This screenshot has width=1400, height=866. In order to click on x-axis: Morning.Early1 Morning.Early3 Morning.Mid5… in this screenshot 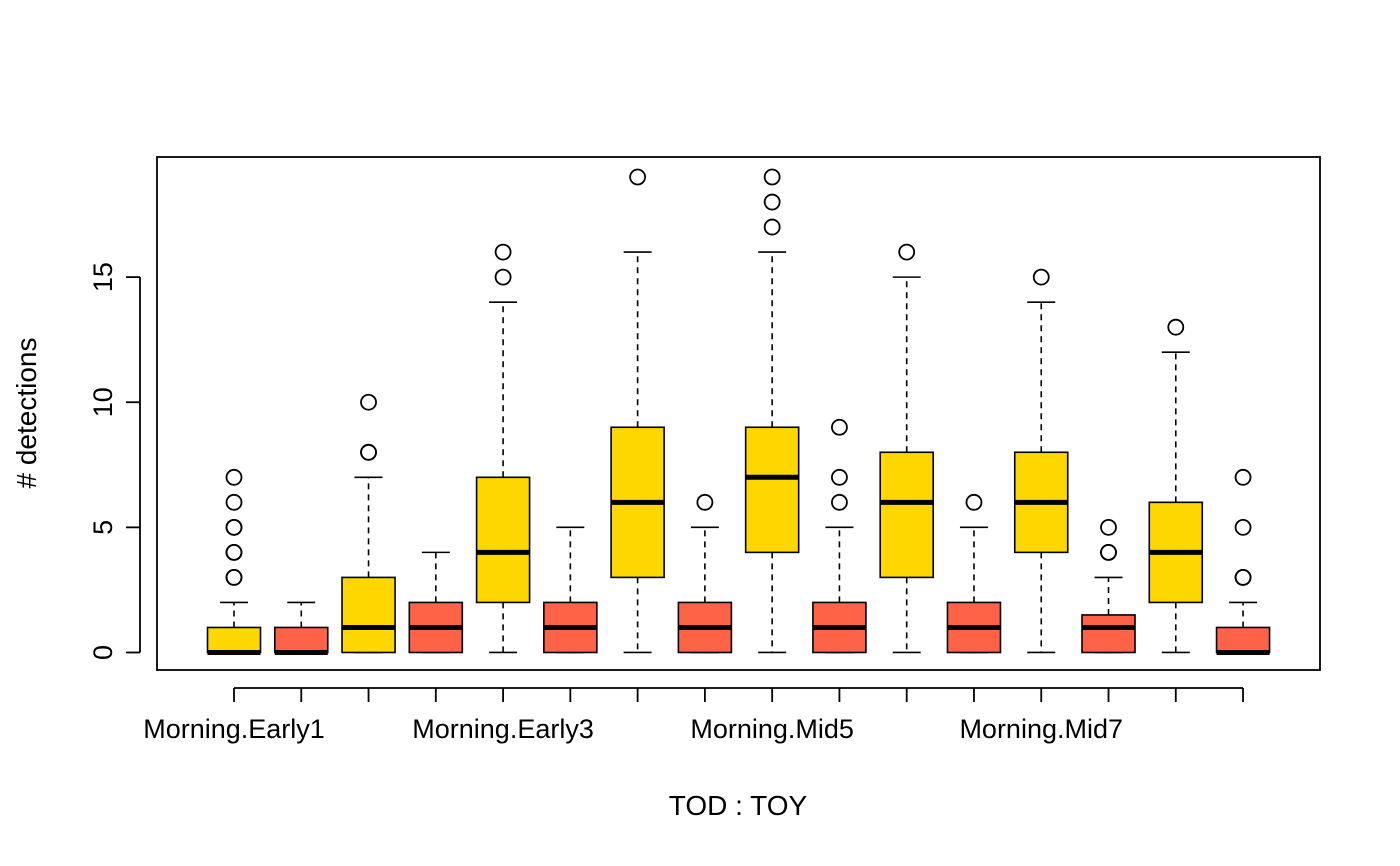, I will do `click(693, 715)`.